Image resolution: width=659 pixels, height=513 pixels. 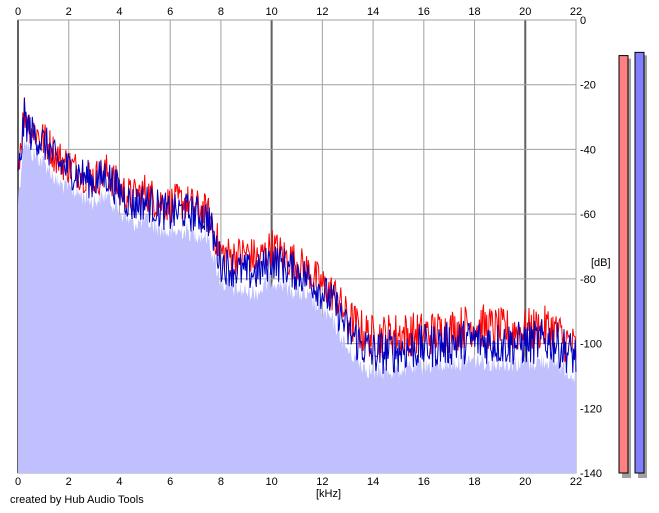 I want to click on x-tick-label-top: 6, so click(x=170, y=12).